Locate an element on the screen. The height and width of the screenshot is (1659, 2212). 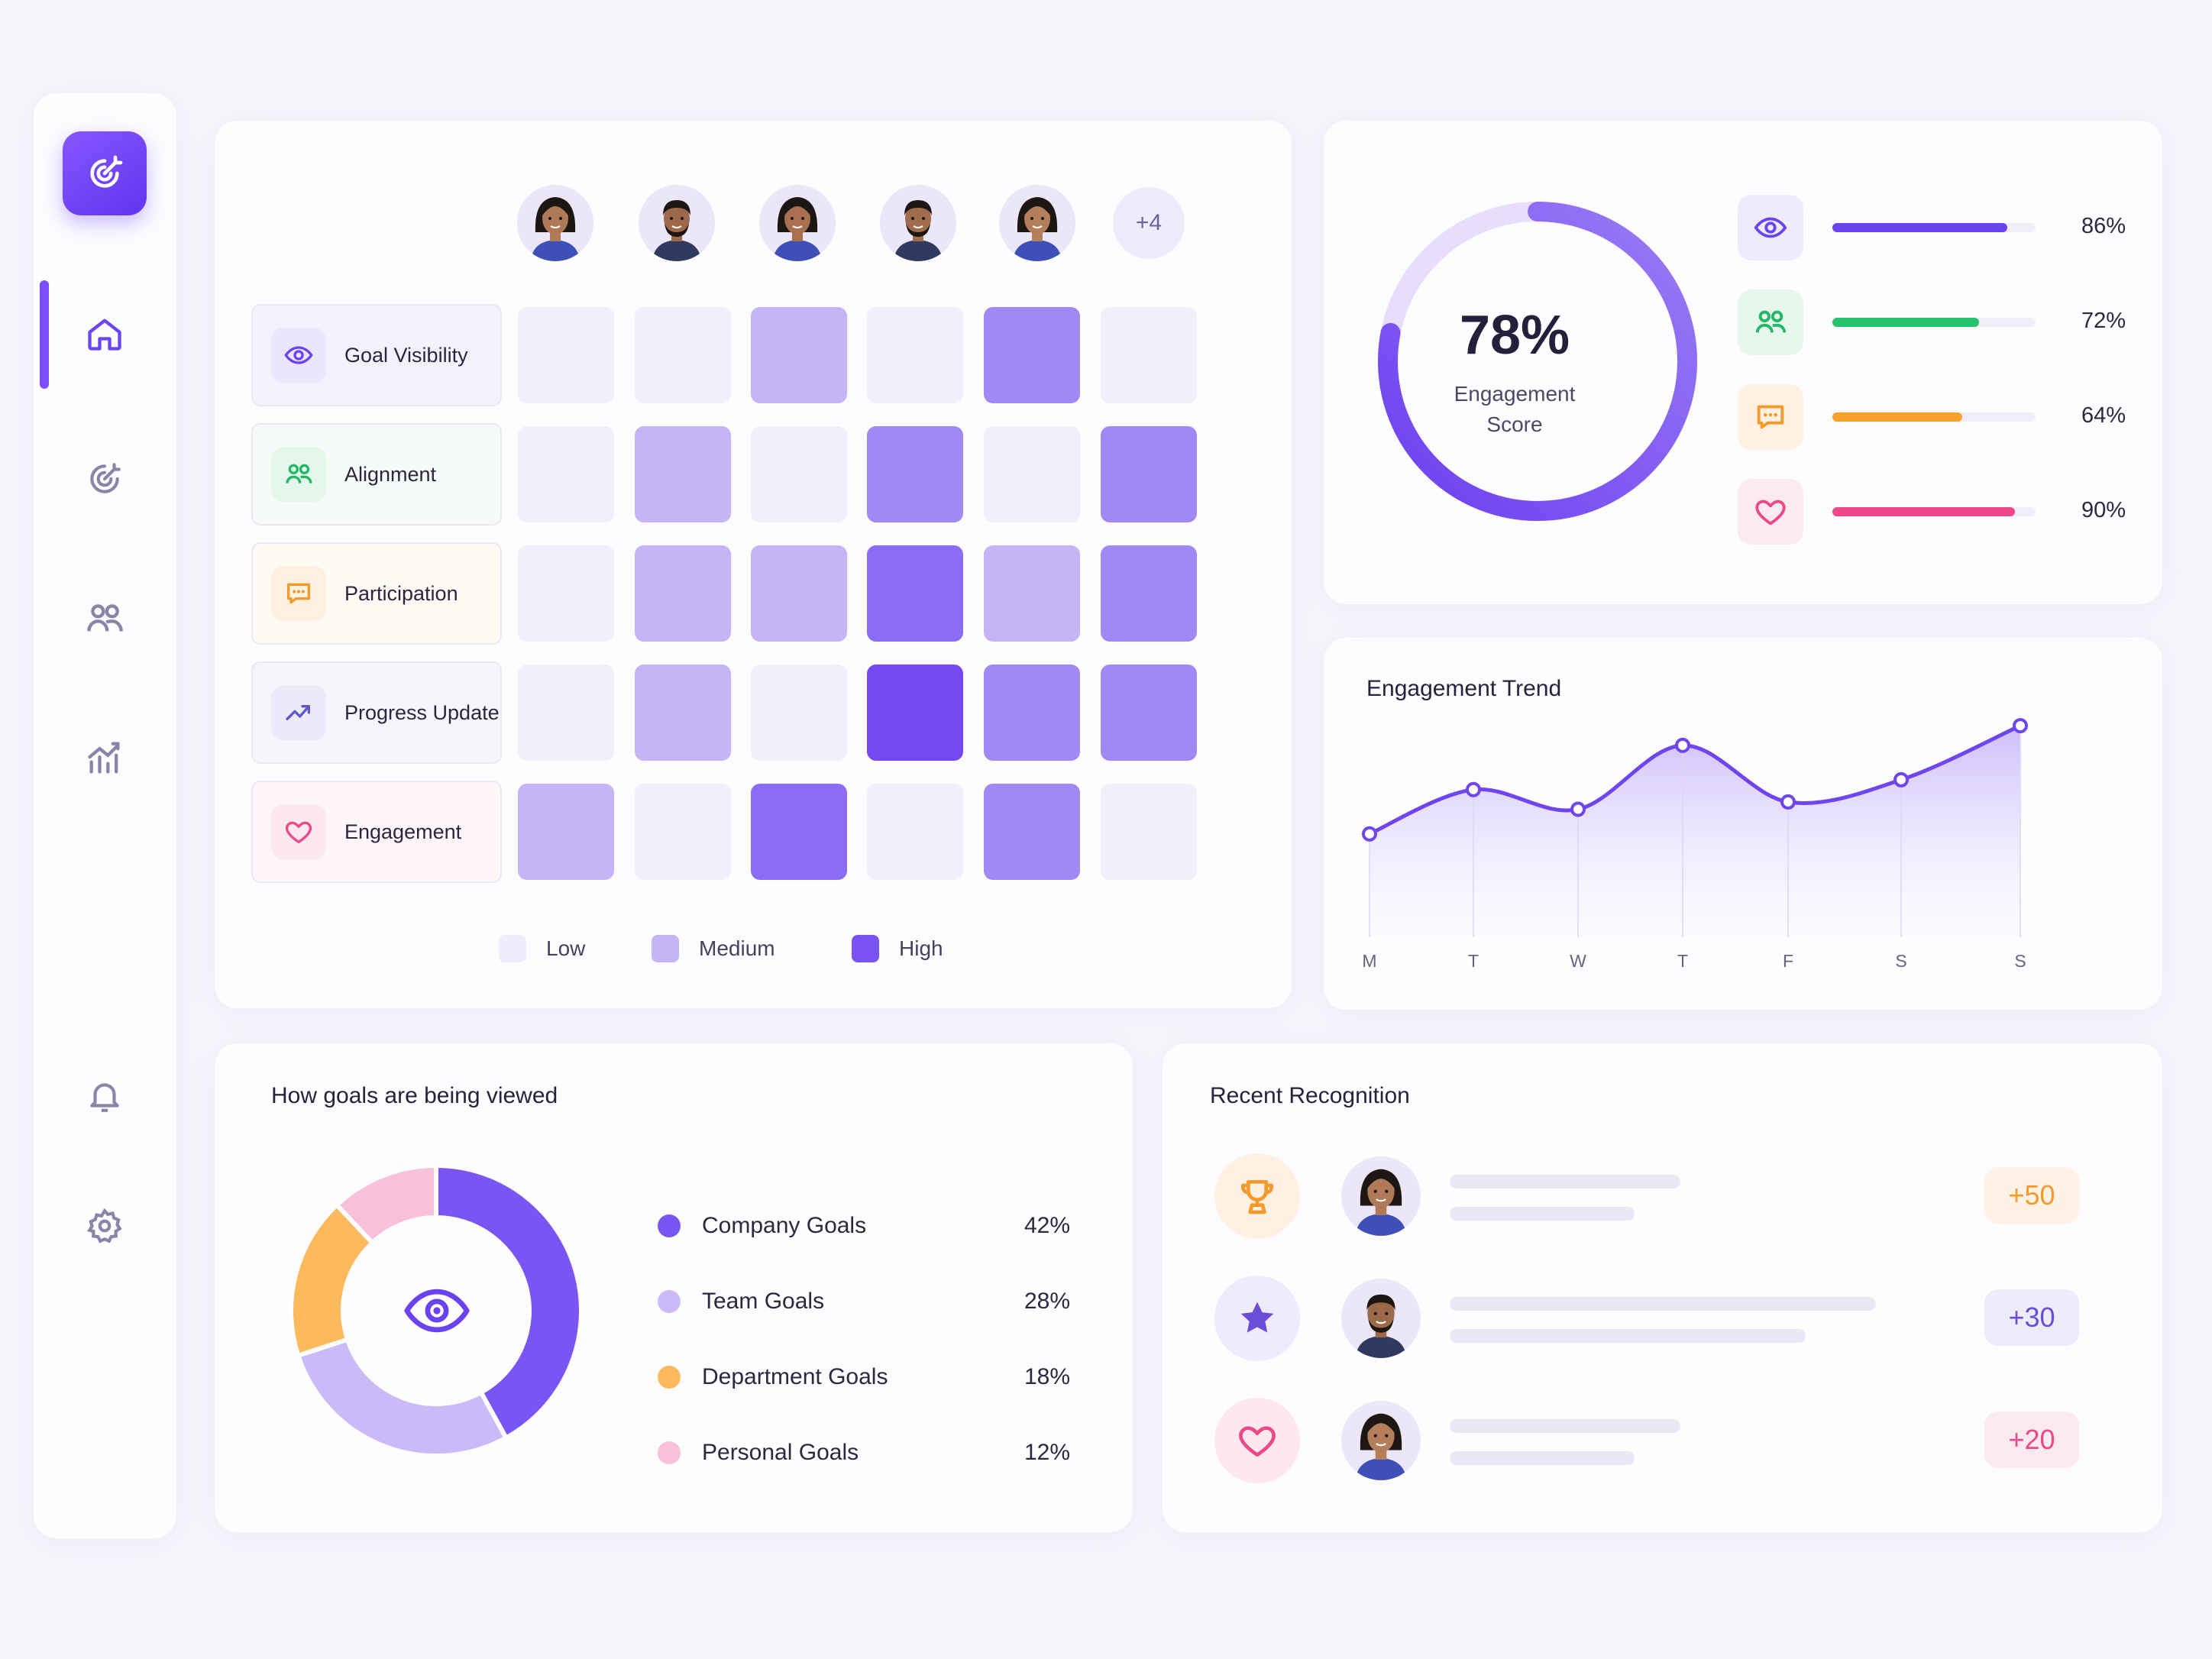
gear-icon is located at coordinates (104, 1225).